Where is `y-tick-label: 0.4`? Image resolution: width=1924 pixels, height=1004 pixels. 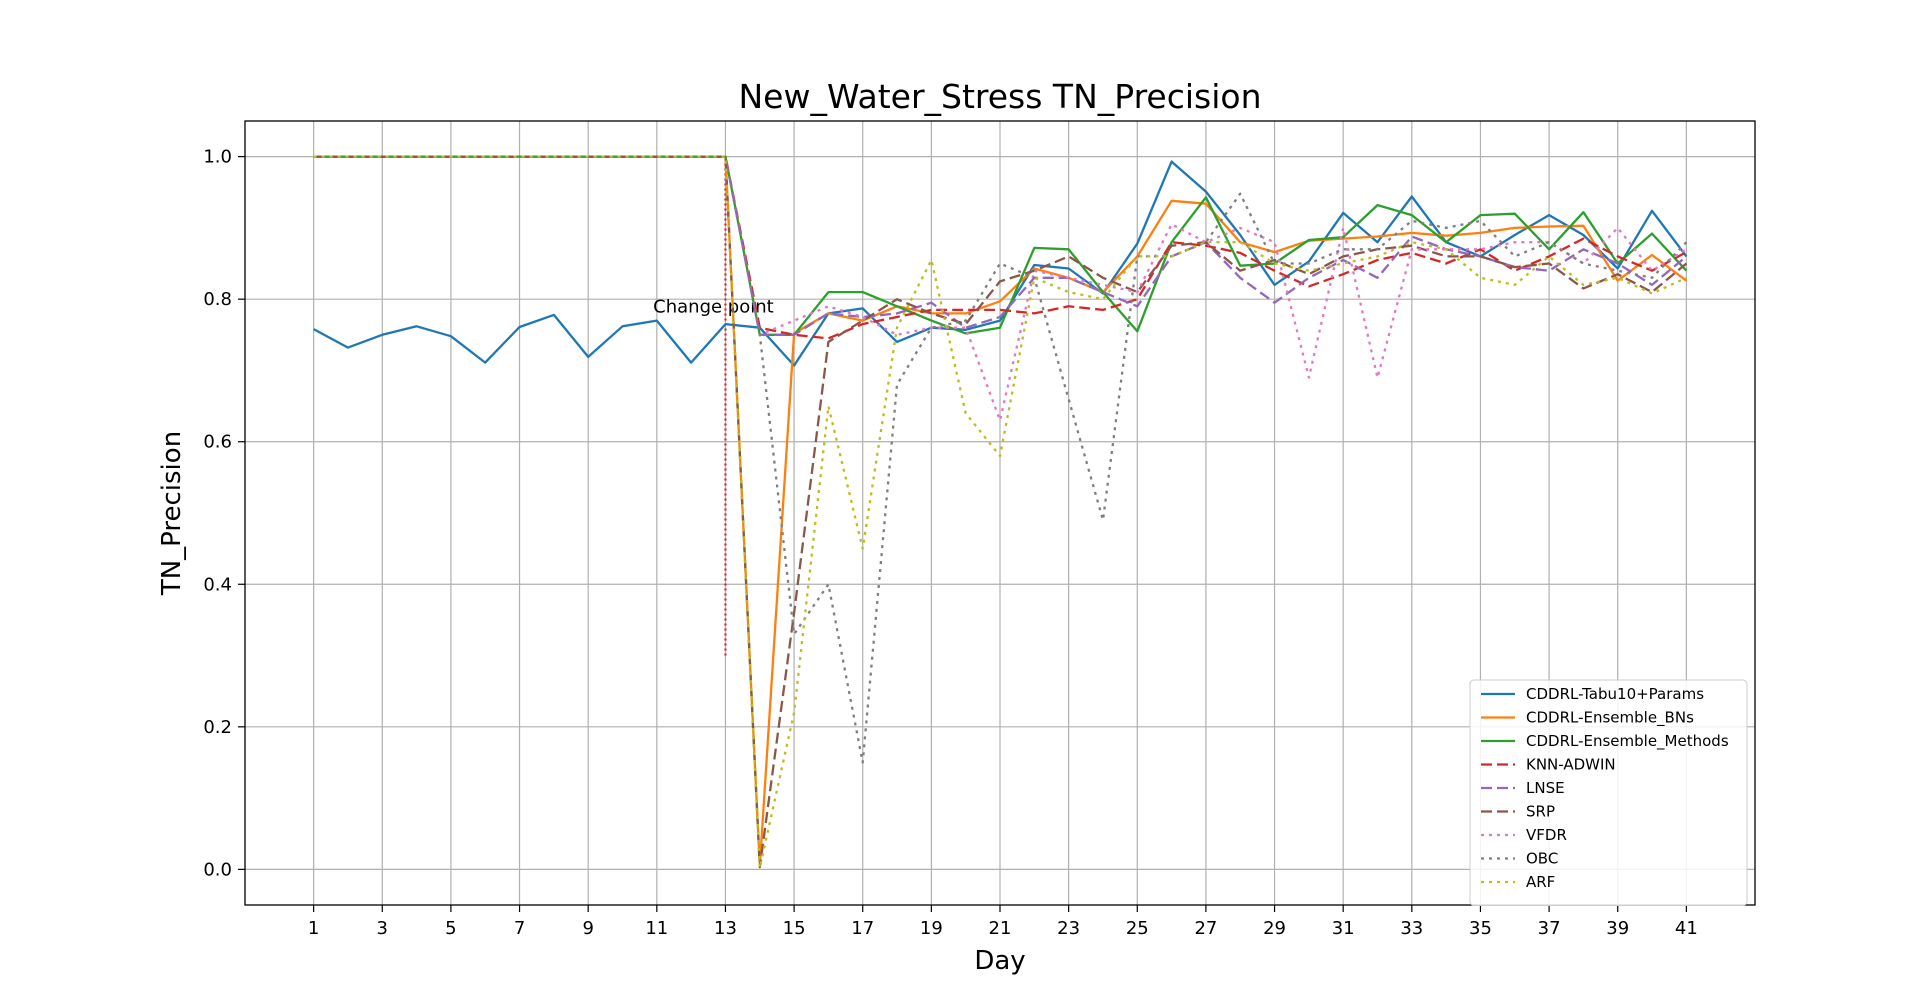
y-tick-label: 0.4 is located at coordinates (217, 584).